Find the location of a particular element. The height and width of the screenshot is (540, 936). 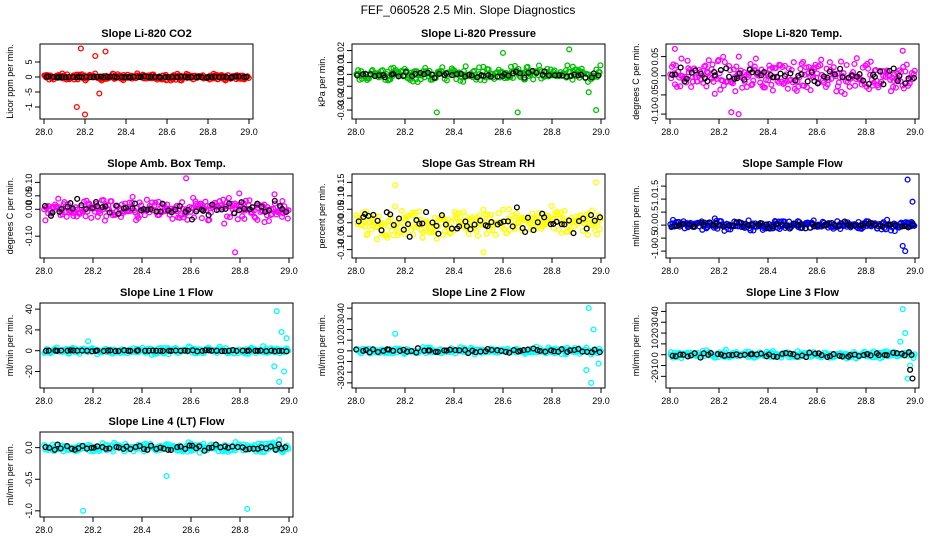

x-tick-label: 28.8 is located at coordinates (552, 401).